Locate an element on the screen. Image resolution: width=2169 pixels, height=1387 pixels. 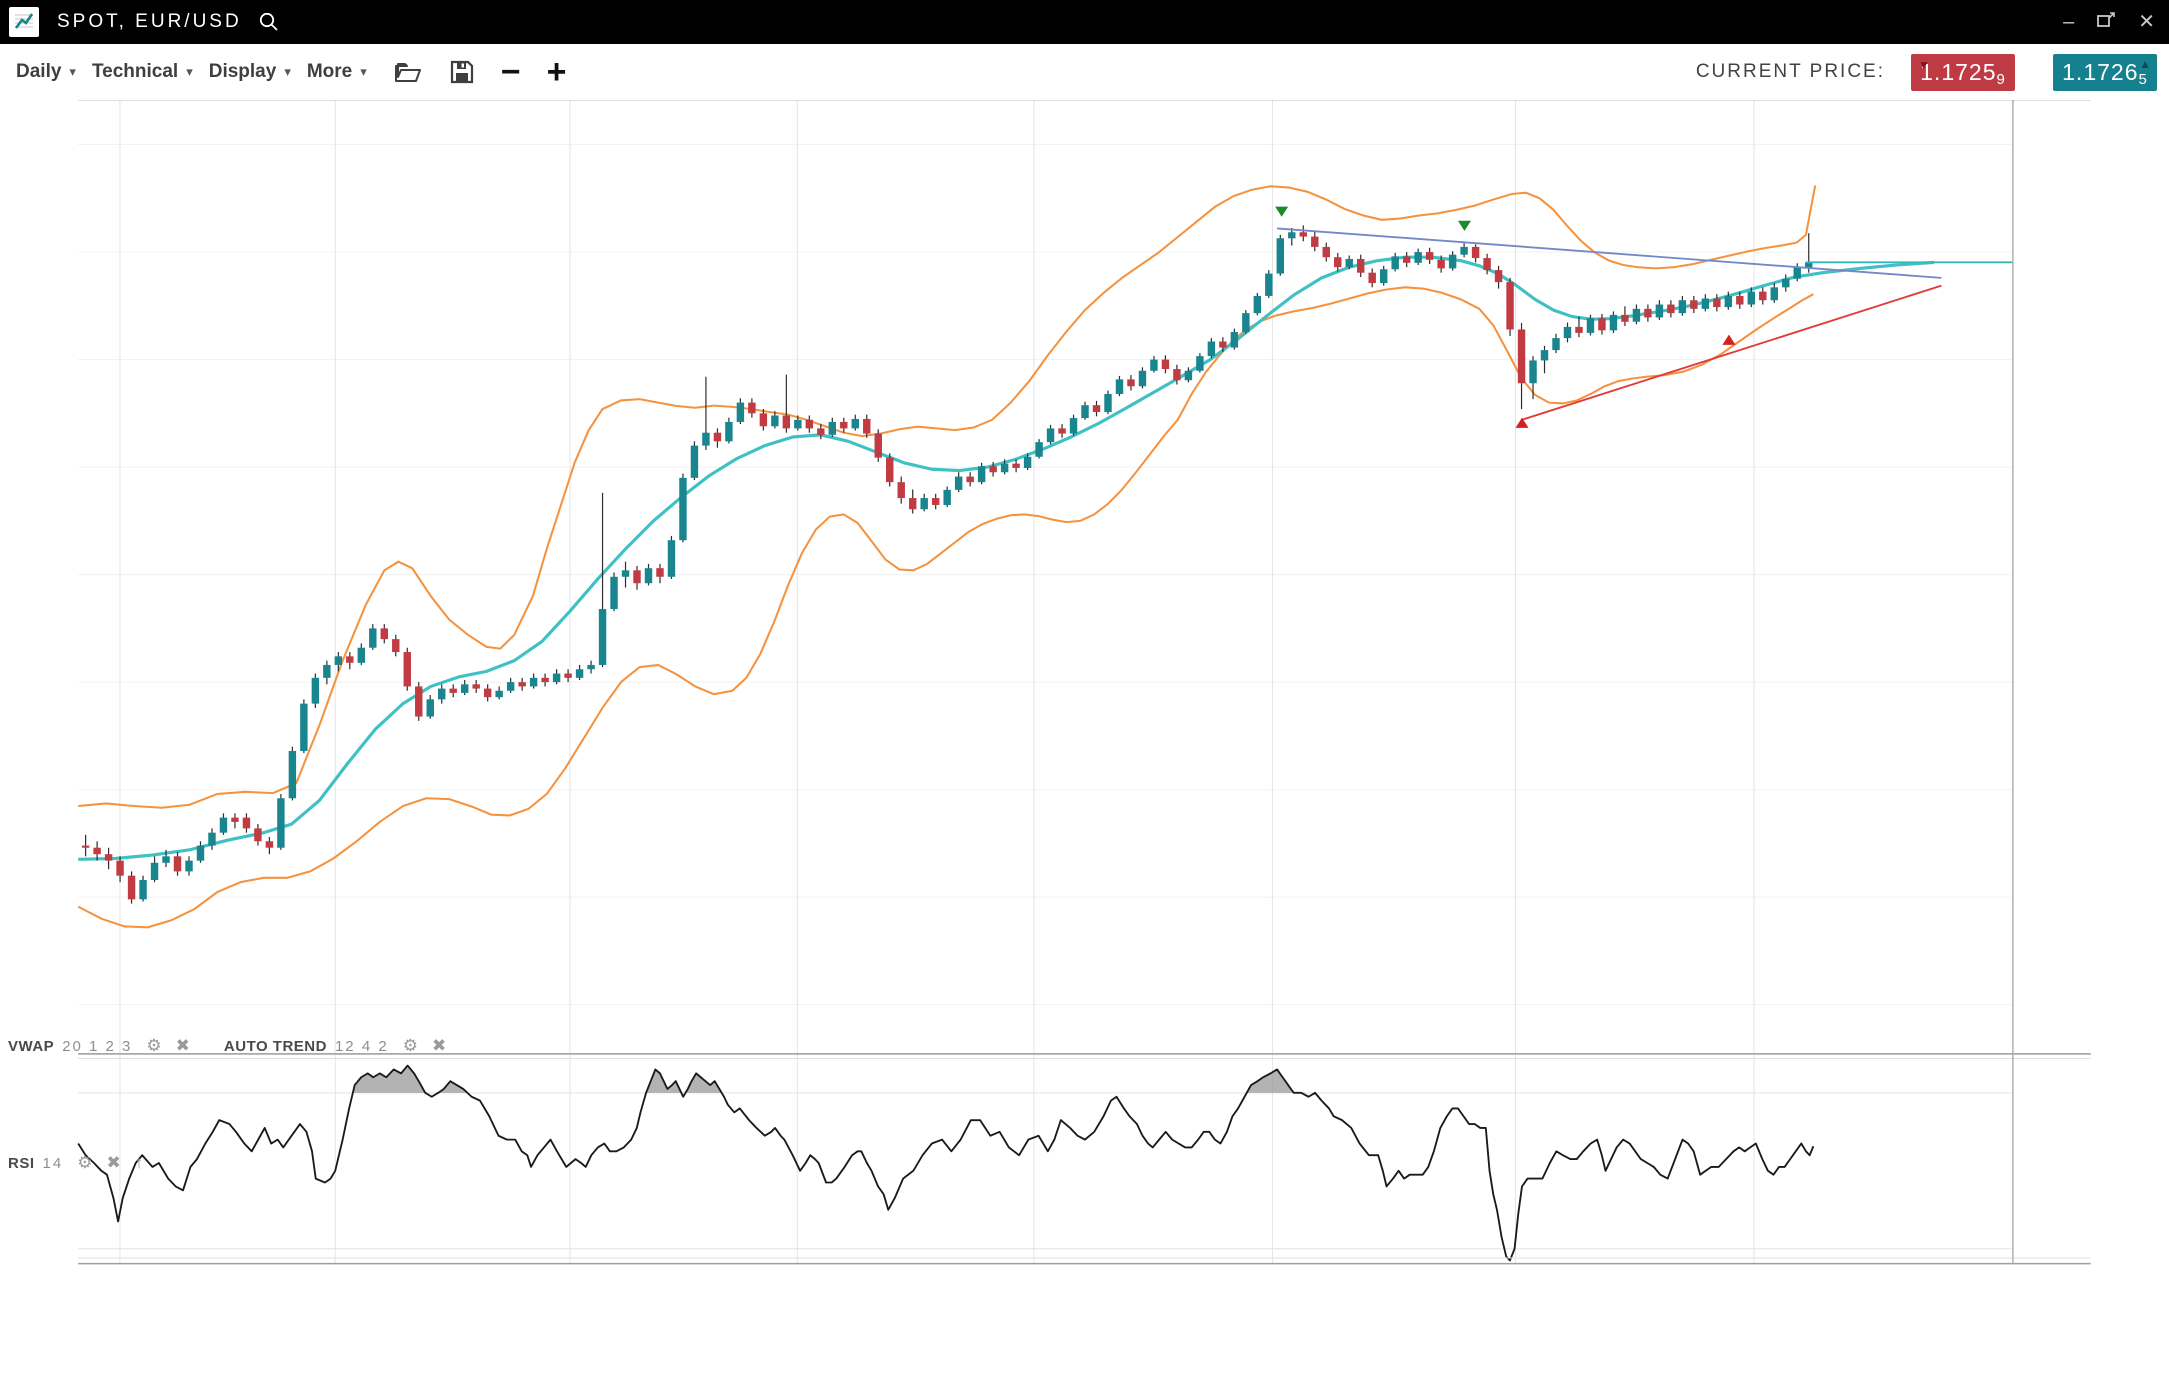
ask-price-badge: 1.1726 5 ▲ is located at coordinates (2105, 72).